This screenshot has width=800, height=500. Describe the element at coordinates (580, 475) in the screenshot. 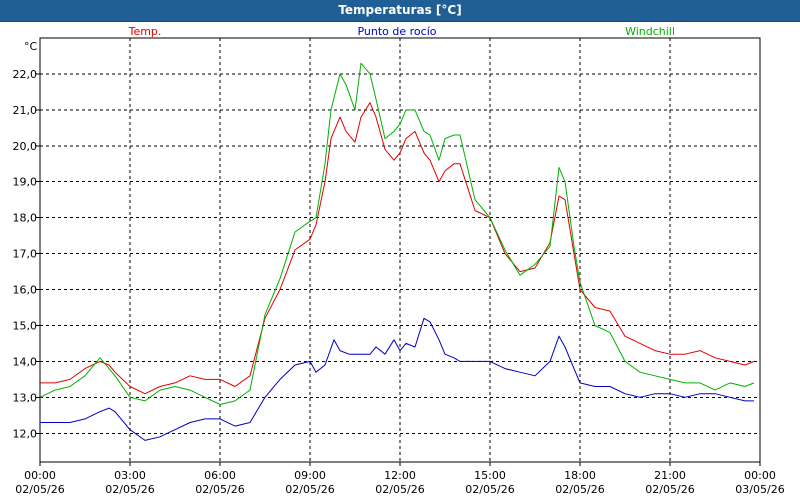

I see `x-tick-time-label: 18:00` at that location.